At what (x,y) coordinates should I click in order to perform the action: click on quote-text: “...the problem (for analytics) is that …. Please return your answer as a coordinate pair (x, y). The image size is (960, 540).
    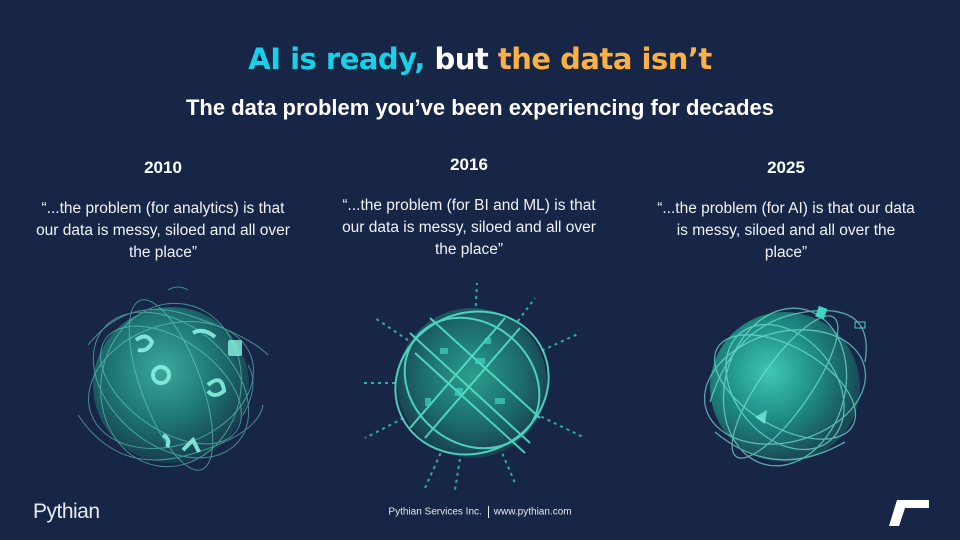
    Looking at the image, I should click on (163, 230).